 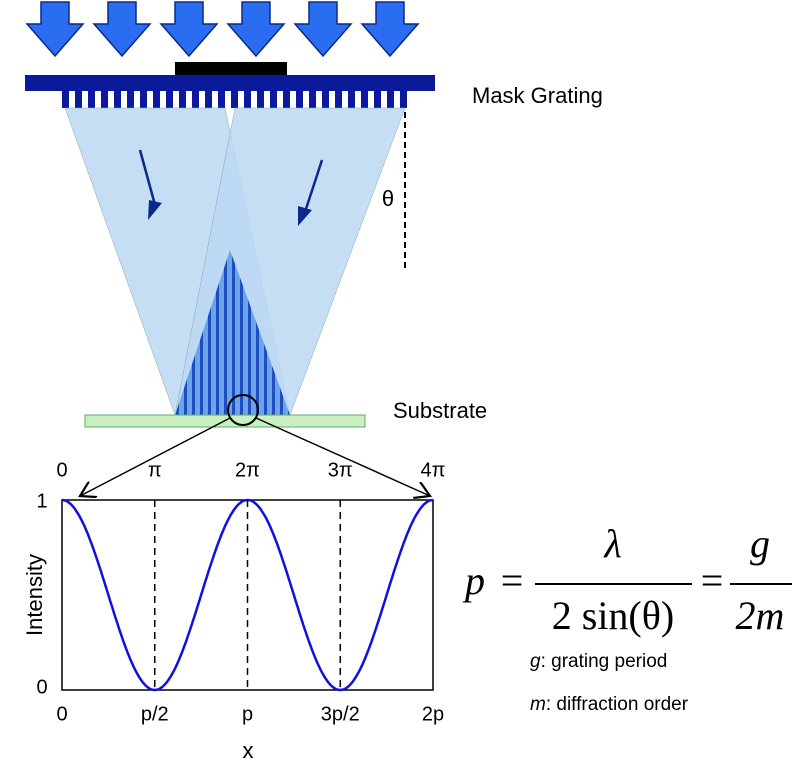 I want to click on formula: p = λ 2 sin(θ) = g 2m, so click(x=627, y=579).